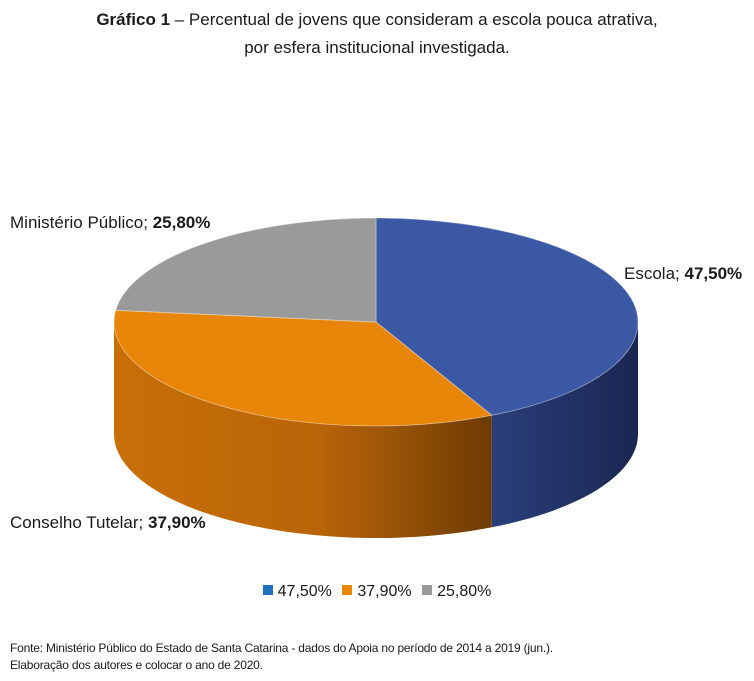 The image size is (754, 681). What do you see at coordinates (464, 591) in the screenshot?
I see `legend-label: 25,80%` at bounding box center [464, 591].